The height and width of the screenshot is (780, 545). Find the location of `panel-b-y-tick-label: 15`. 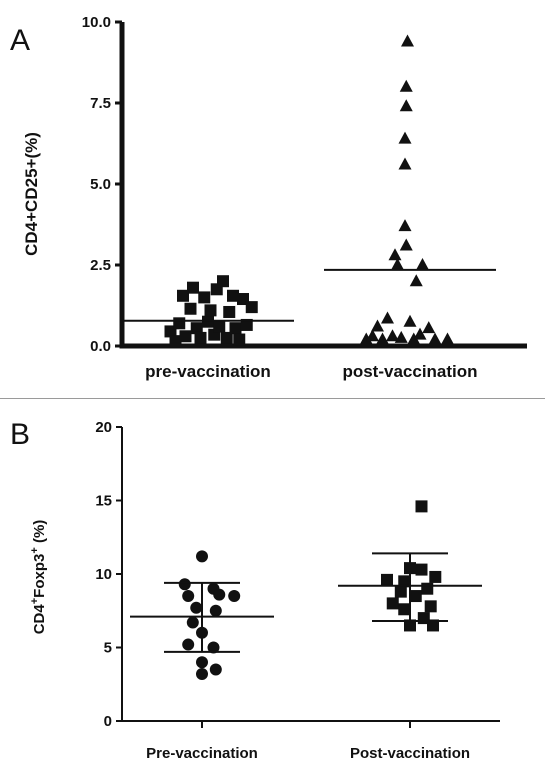

panel-b-y-tick-label: 15 is located at coordinates (103, 501).